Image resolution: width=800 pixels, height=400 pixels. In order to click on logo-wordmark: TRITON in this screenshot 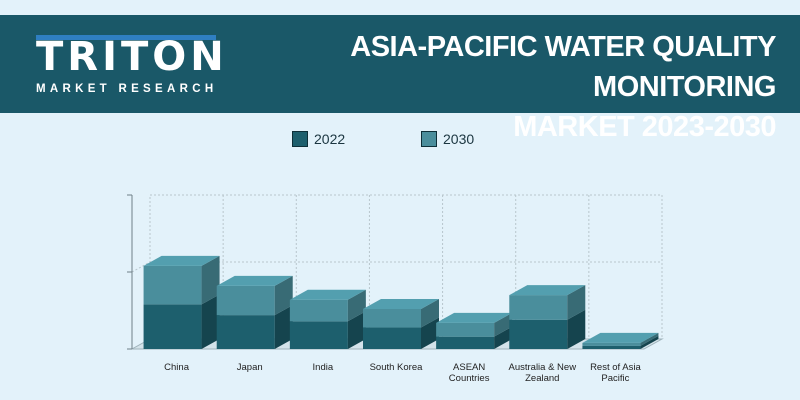, I will do `click(132, 57)`.